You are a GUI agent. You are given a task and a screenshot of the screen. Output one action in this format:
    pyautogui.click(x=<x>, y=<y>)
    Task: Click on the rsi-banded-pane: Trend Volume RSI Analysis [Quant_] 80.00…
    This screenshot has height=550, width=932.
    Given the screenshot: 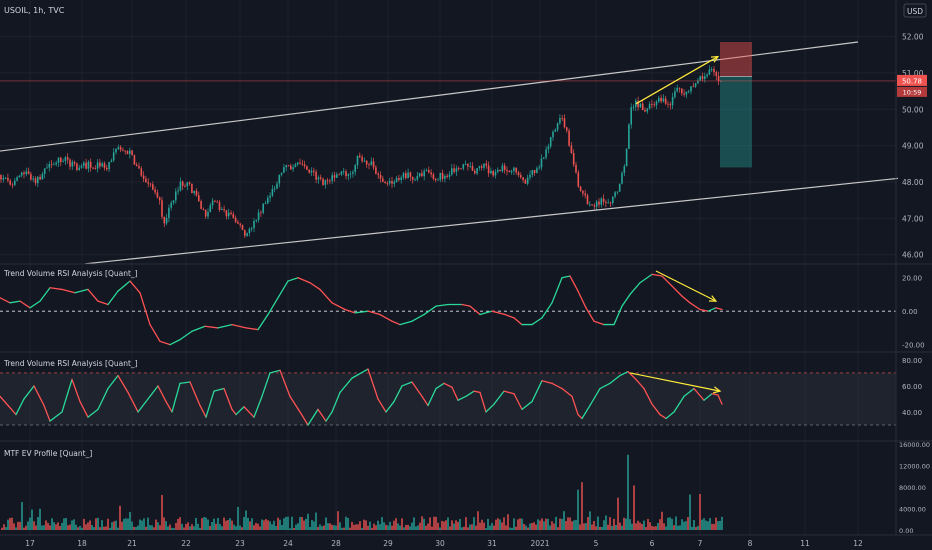 What is the action you would take?
    pyautogui.click(x=461, y=391)
    